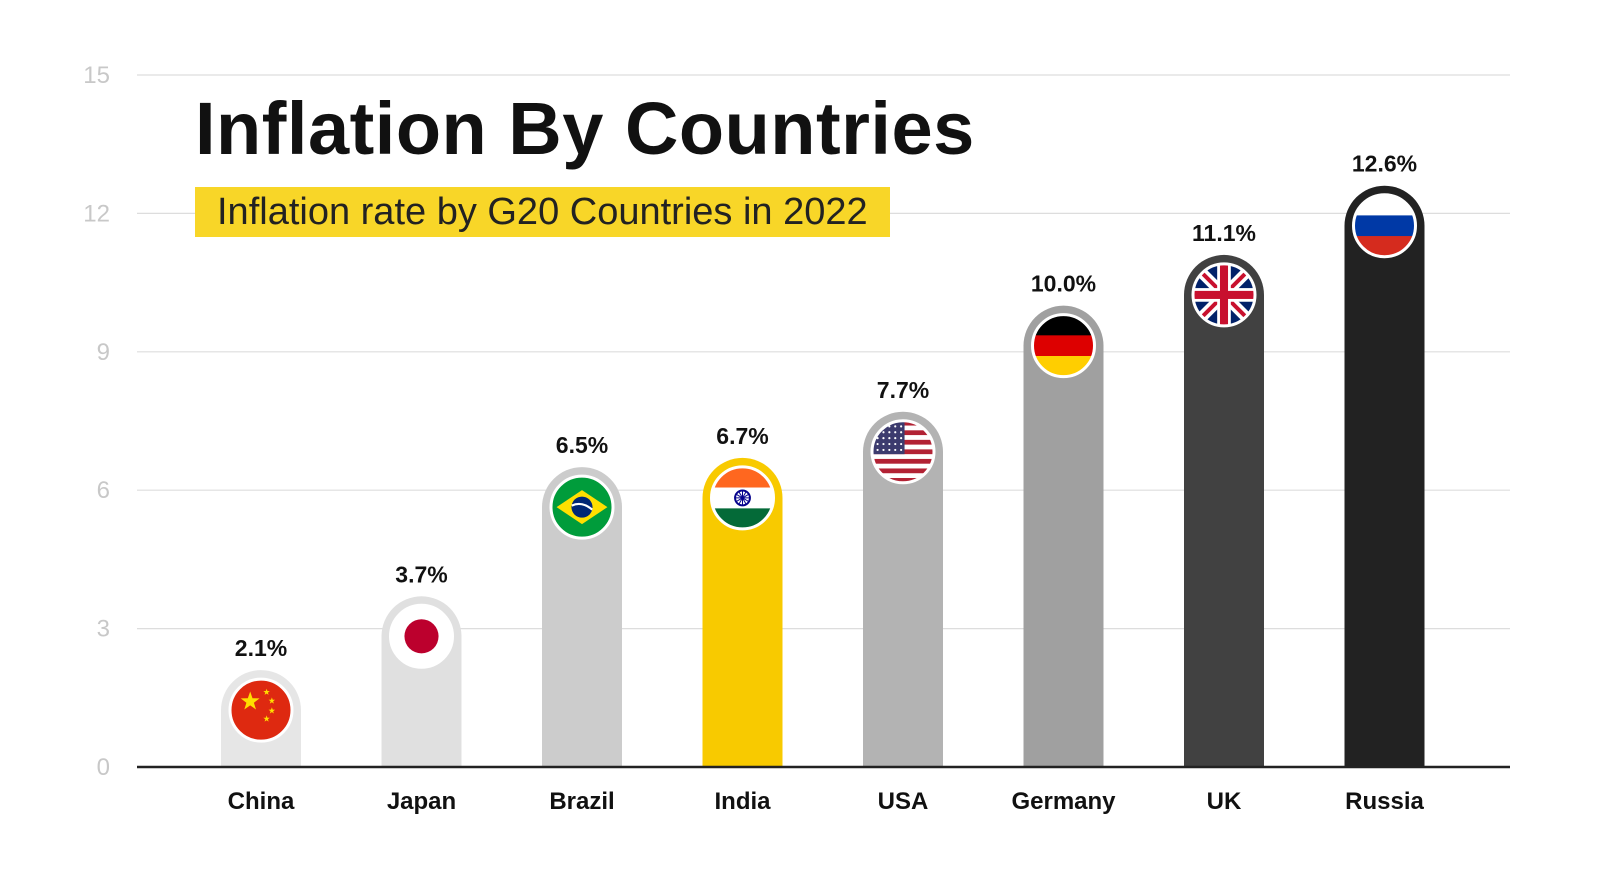 The height and width of the screenshot is (895, 1600). What do you see at coordinates (103, 767) in the screenshot?
I see `y-tick-label: 0` at bounding box center [103, 767].